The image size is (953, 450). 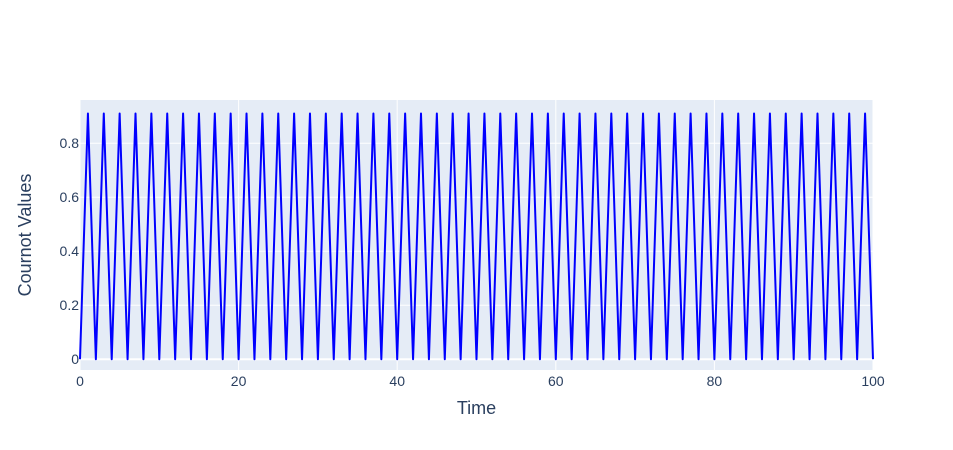 I want to click on y-tick-label: 0.4, so click(x=70, y=251).